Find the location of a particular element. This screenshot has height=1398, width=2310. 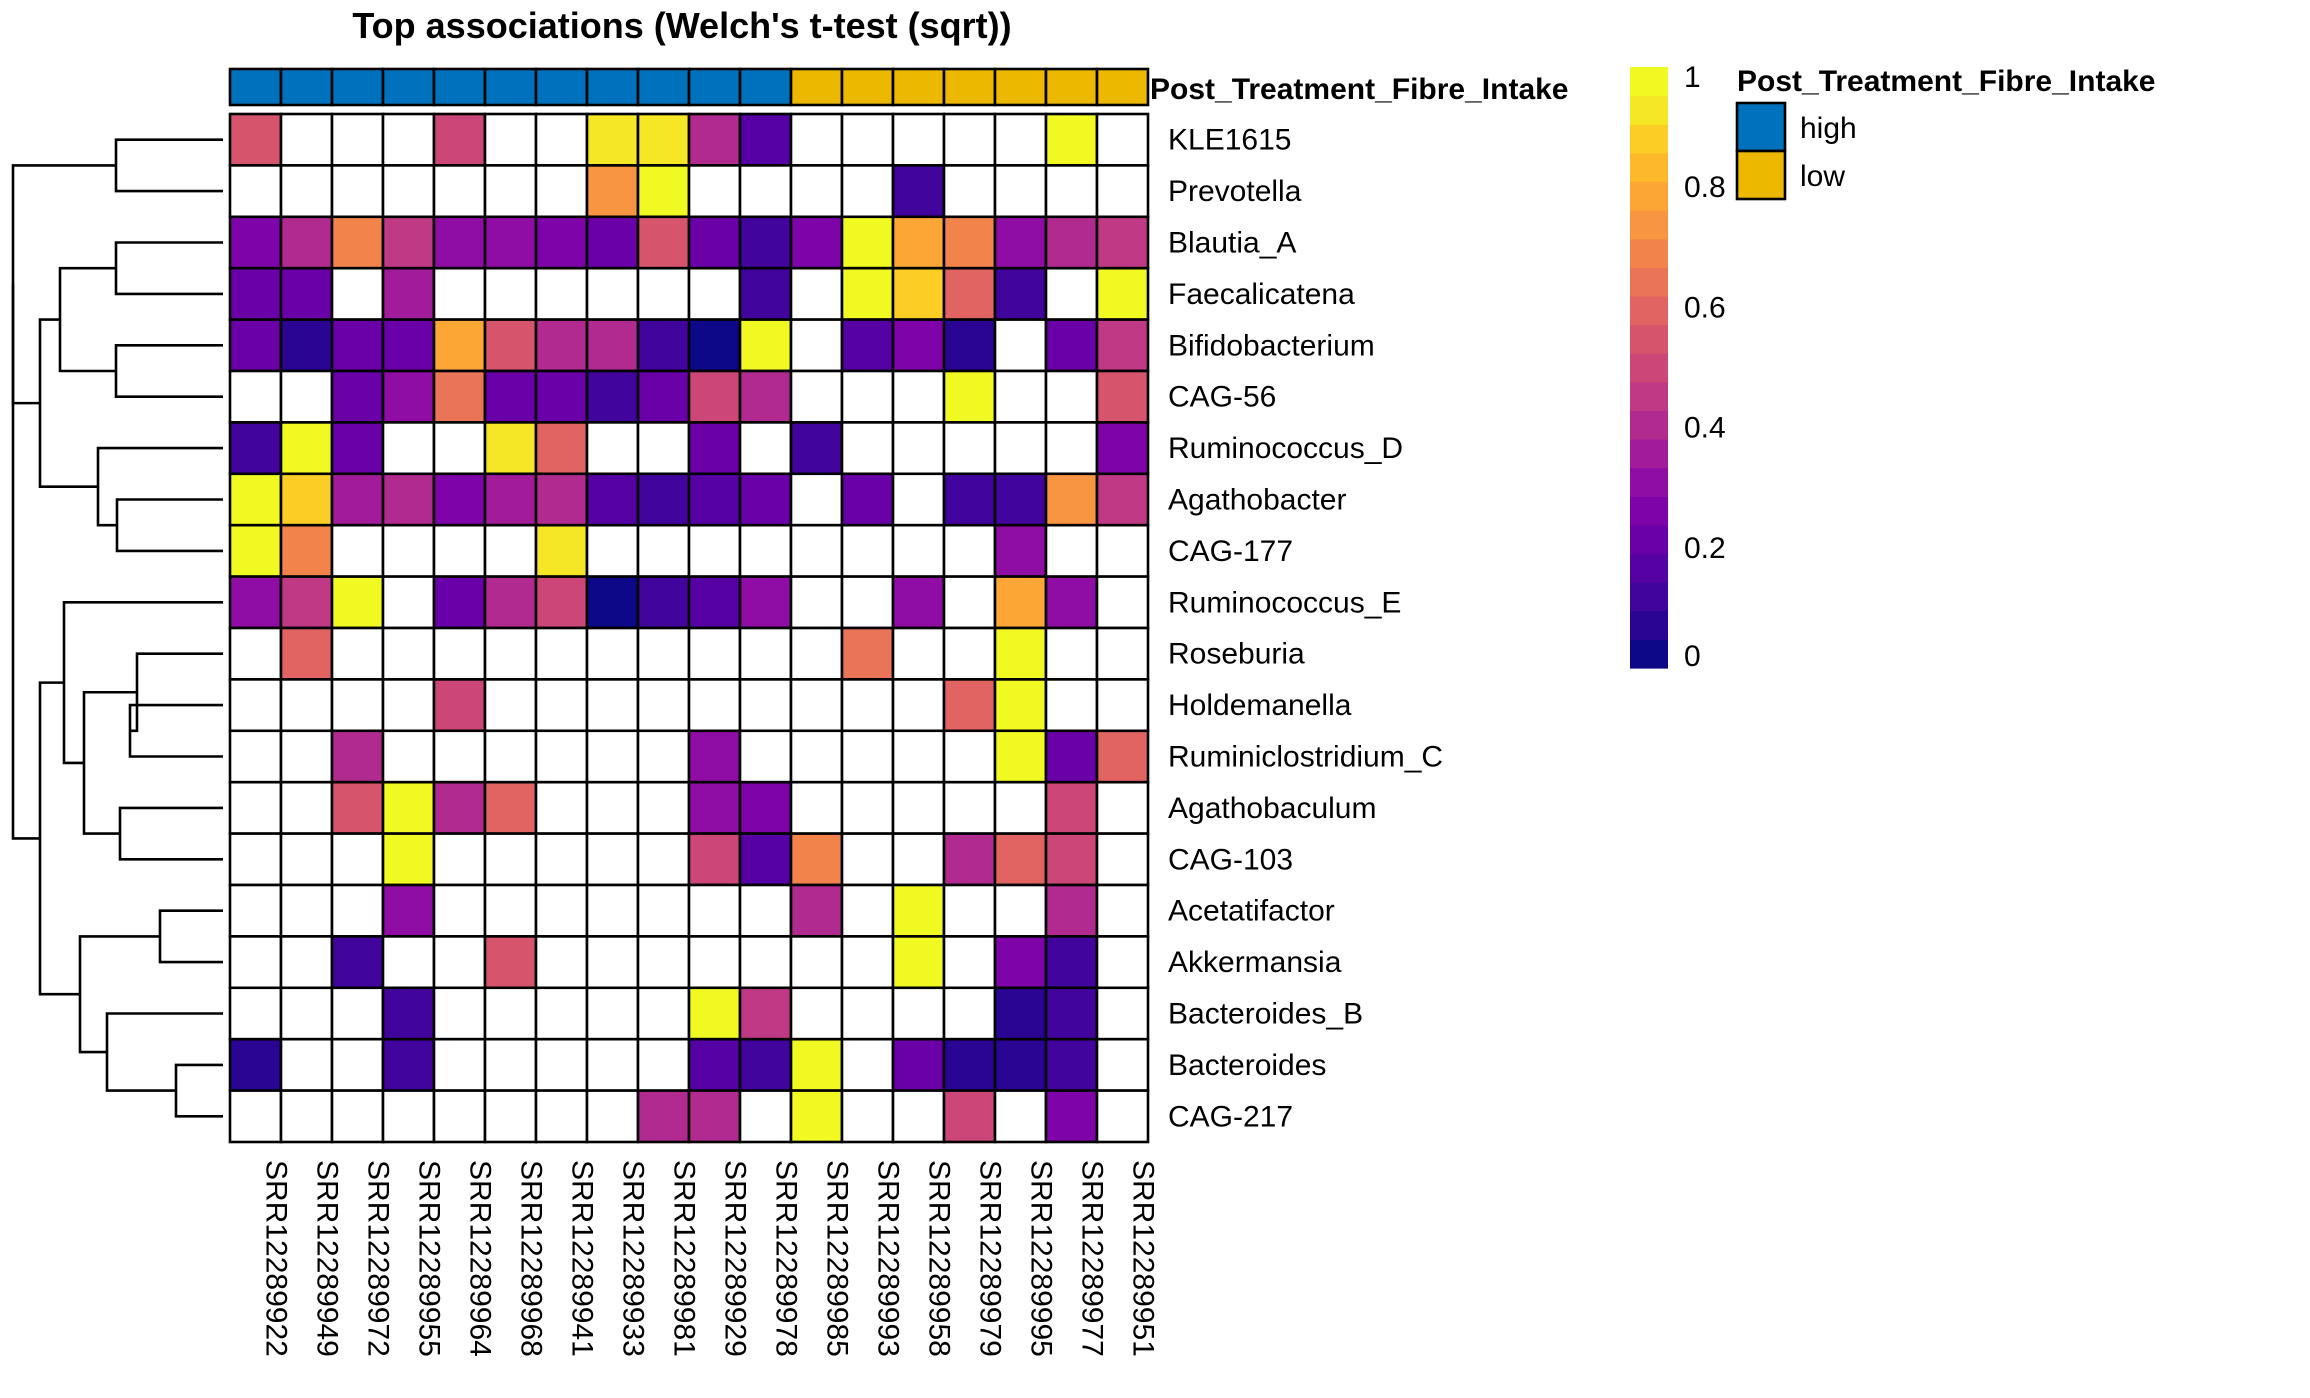

row-label: Bacteroides_B is located at coordinates (1265, 1014).